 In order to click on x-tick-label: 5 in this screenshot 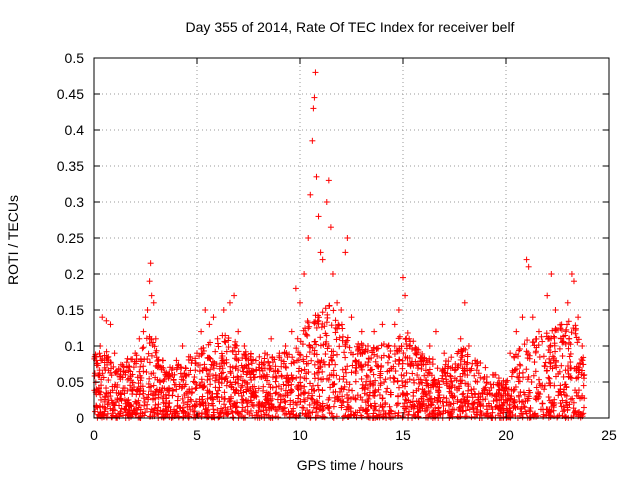, I will do `click(197, 435)`.